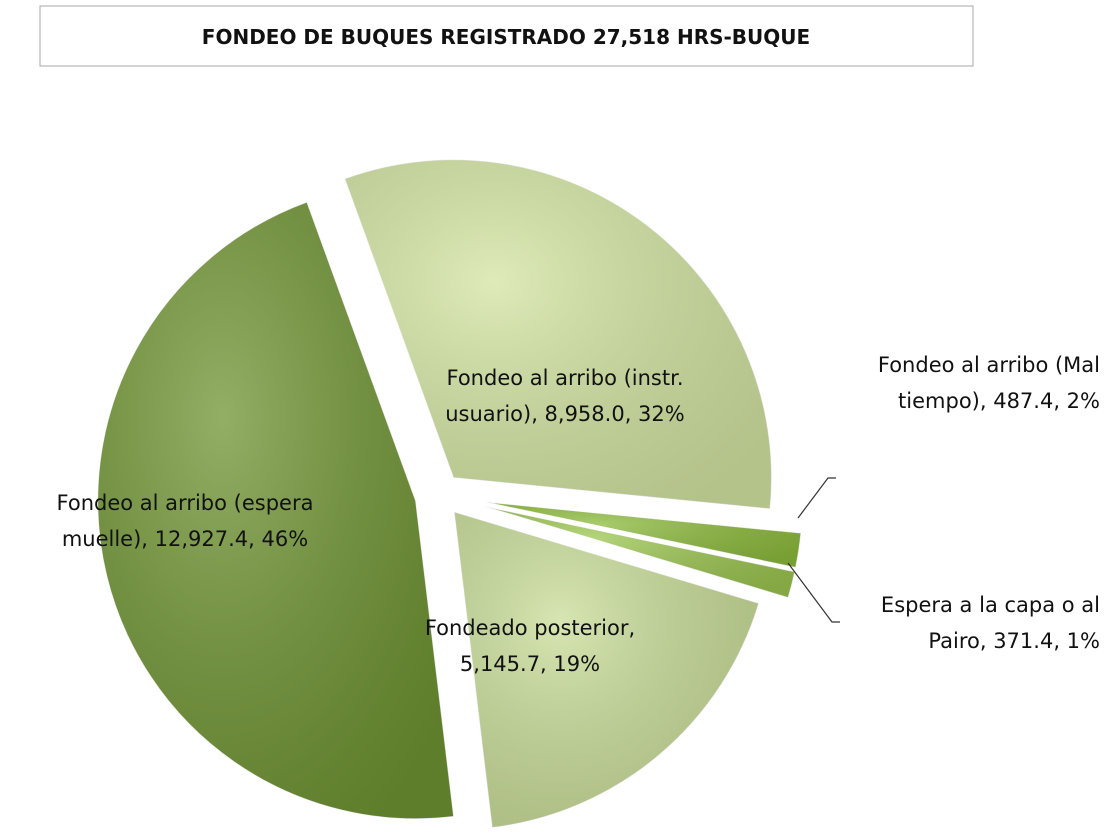  I want to click on slice-label: 5,145.7, 19%, so click(530, 664).